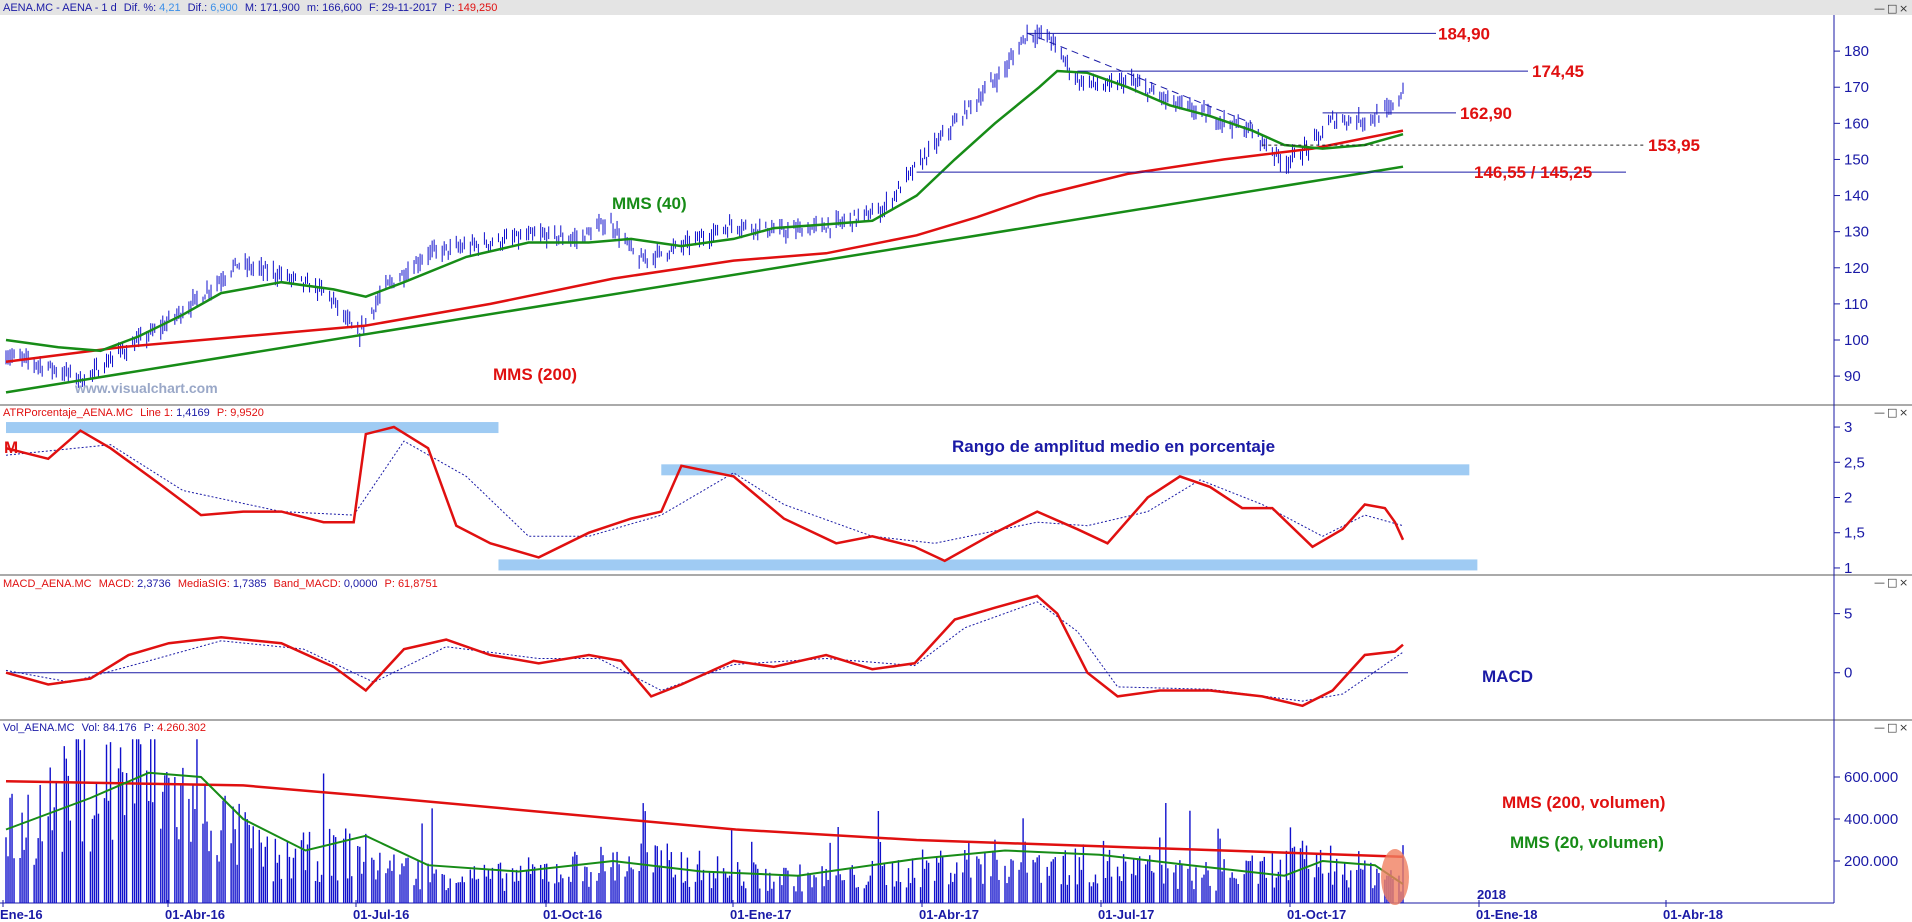  What do you see at coordinates (1848, 498) in the screenshot?
I see `y-tick-label: 2` at bounding box center [1848, 498].